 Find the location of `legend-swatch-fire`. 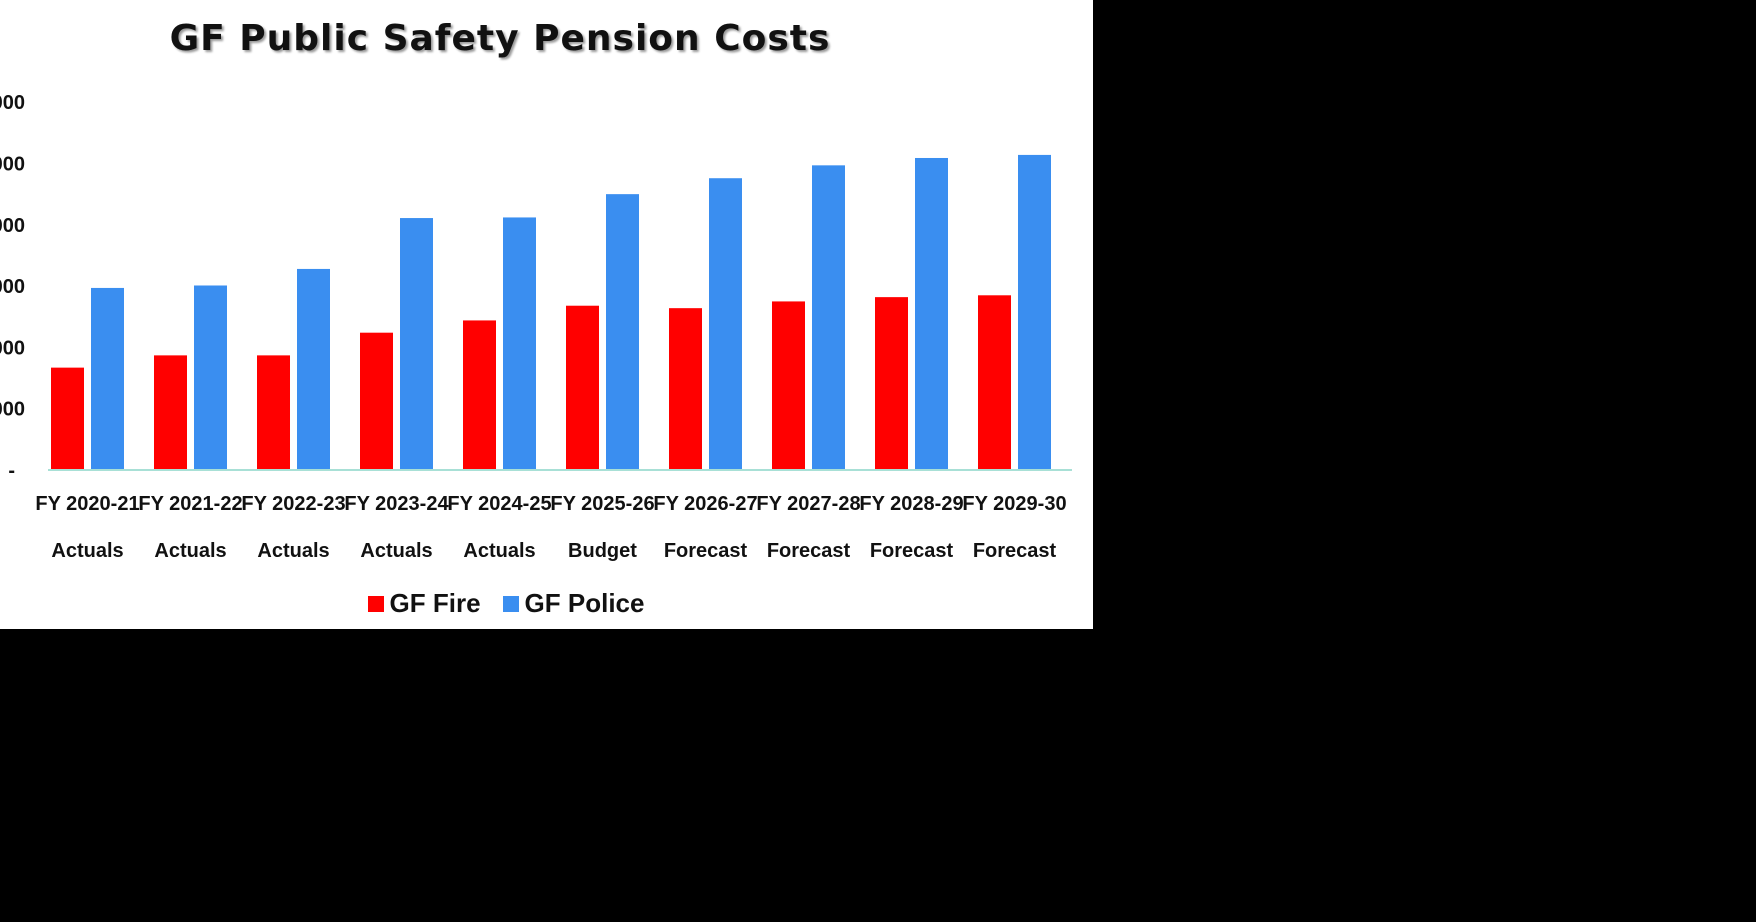

legend-swatch-fire is located at coordinates (375, 603).